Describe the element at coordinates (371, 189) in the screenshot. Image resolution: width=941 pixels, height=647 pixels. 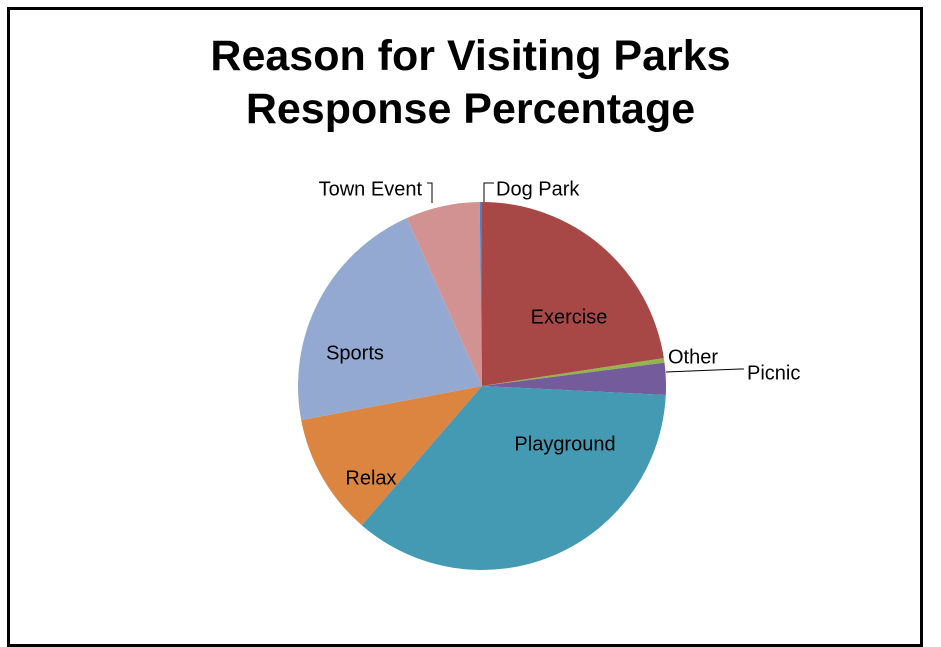
I see `slice-label-town-event: Town Event` at that location.